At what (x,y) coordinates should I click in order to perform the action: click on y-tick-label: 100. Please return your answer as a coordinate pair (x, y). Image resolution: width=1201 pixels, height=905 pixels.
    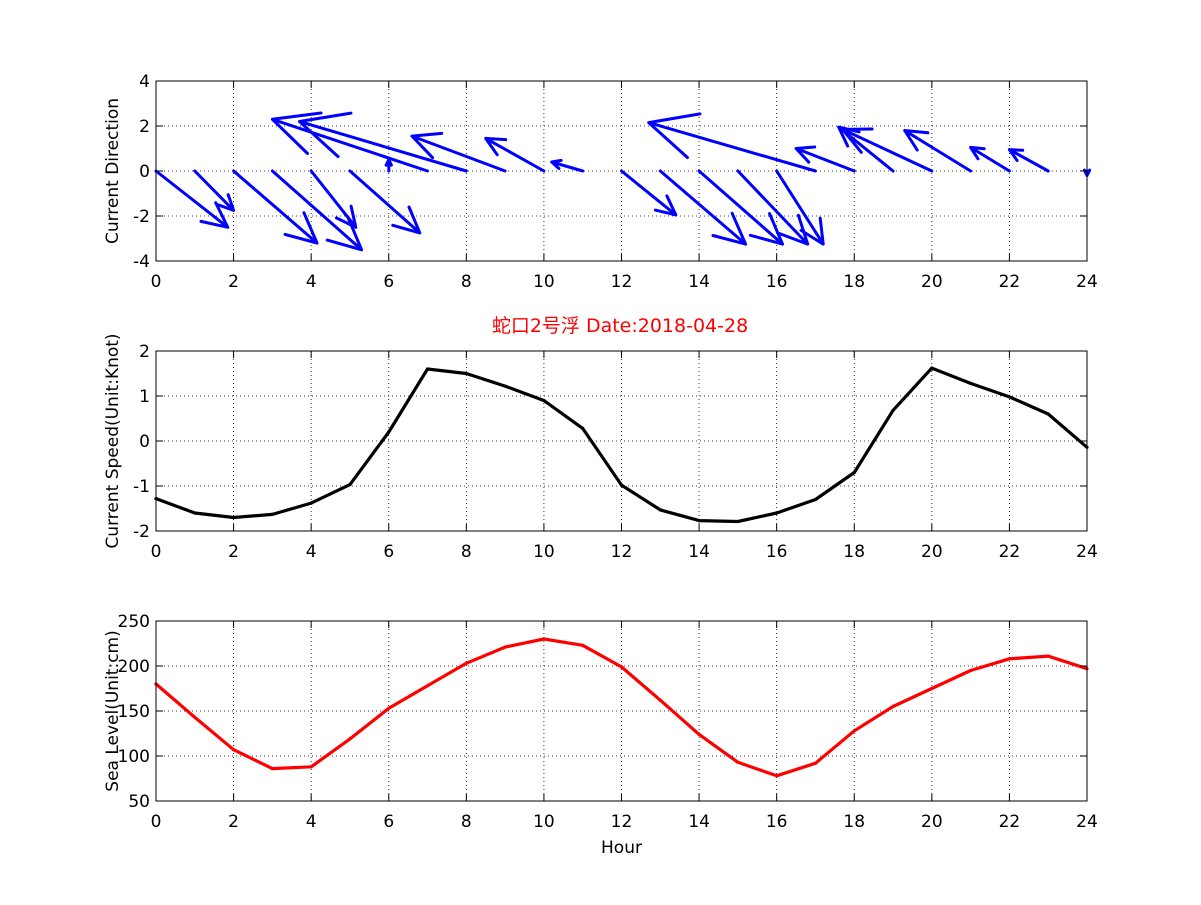
    Looking at the image, I should click on (134, 757).